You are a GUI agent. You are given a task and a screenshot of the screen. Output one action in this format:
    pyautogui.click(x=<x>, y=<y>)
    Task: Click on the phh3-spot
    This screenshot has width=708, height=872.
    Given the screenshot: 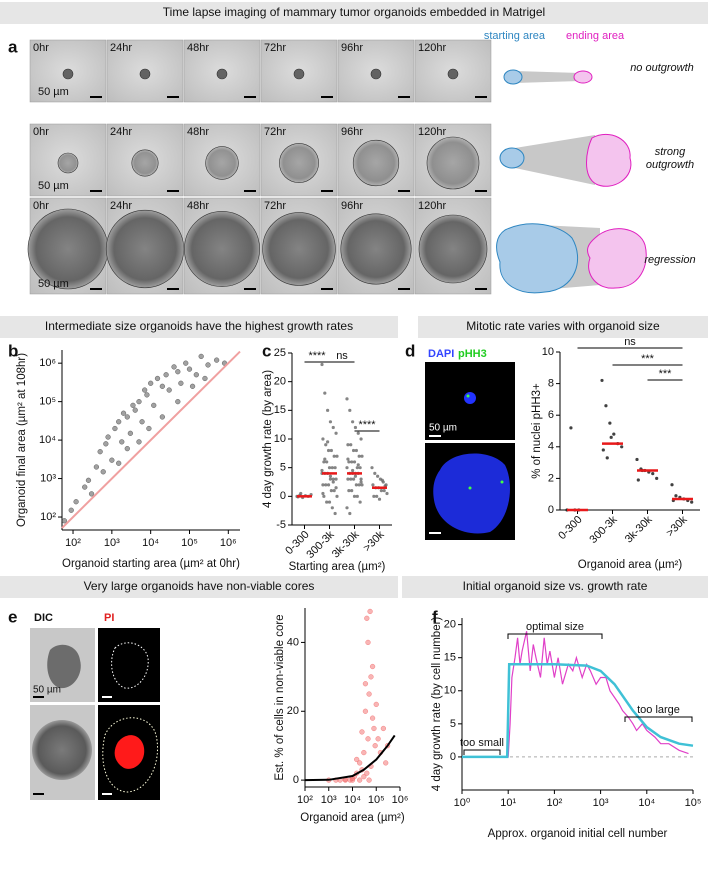 What is the action you would take?
    pyautogui.click(x=468, y=396)
    